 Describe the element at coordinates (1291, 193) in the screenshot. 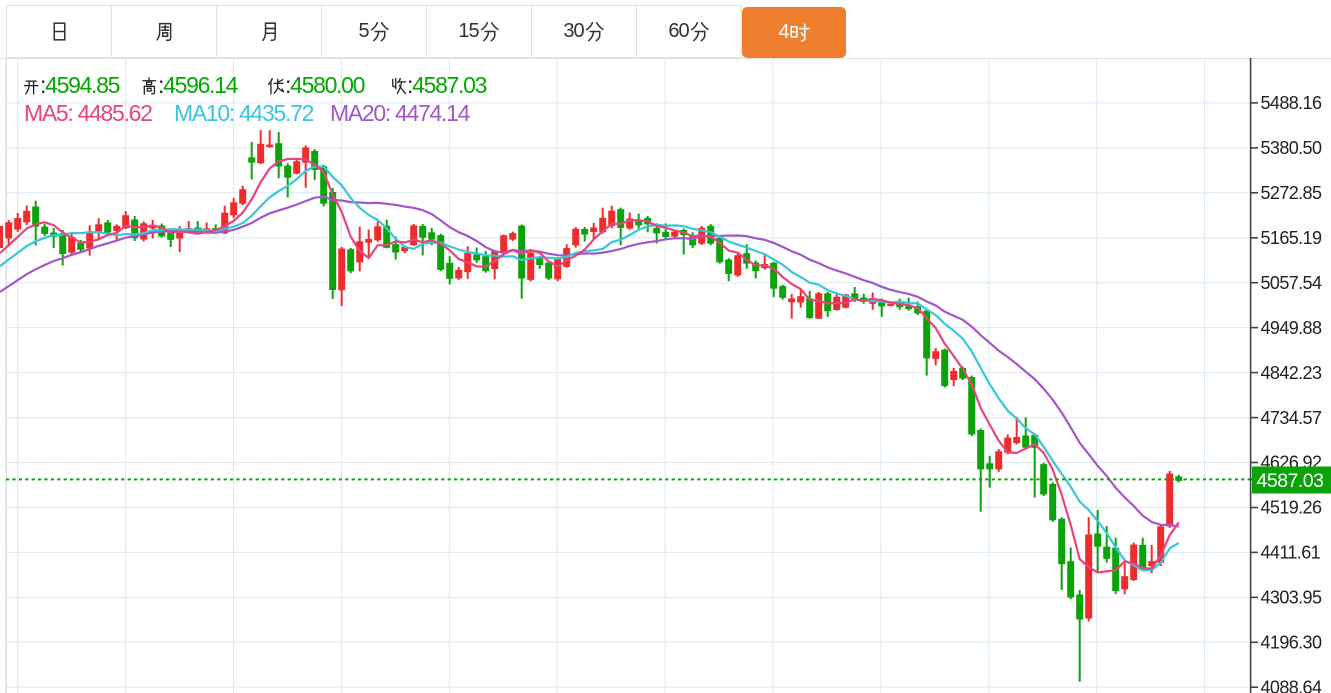

I see `svg-text: 5272.85` at that location.